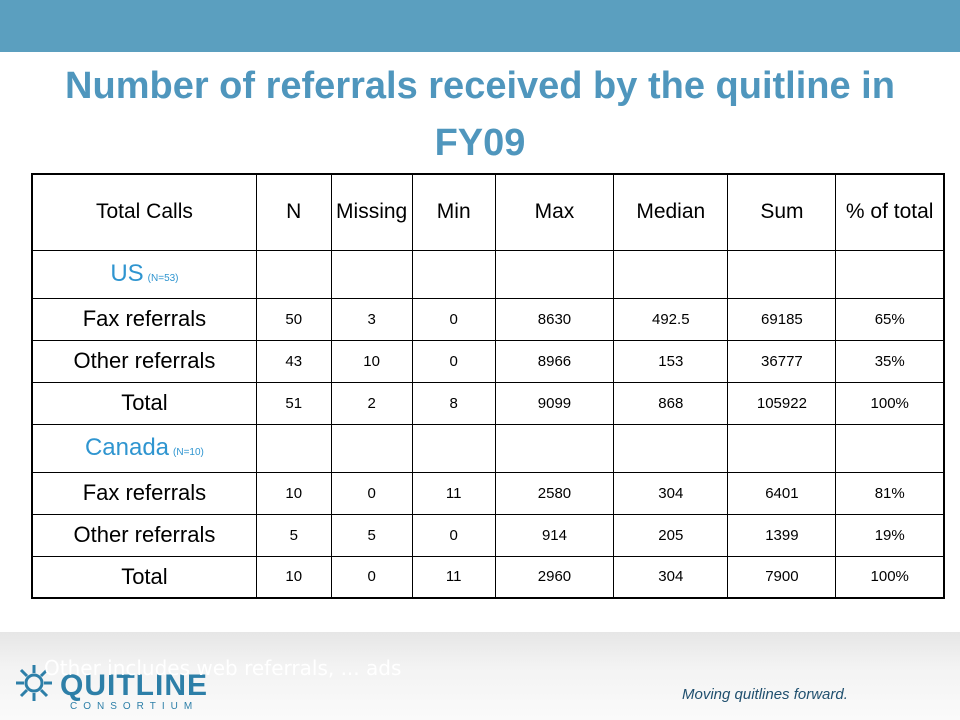  I want to click on table-row: Fax referrals 10 0 11 2580 304 6401 81%, so click(488, 493).